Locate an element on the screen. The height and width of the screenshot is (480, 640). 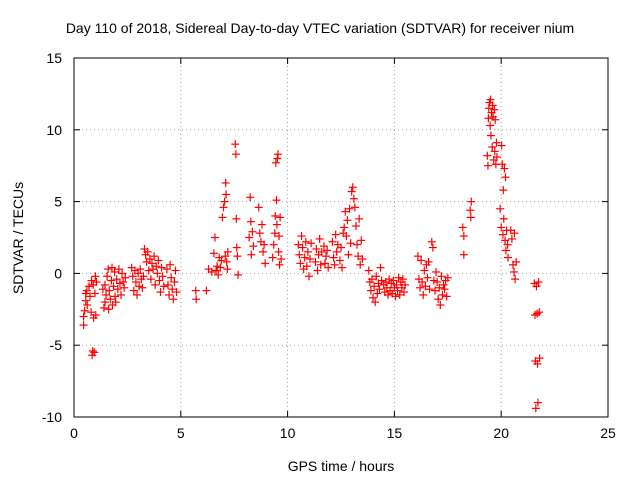
x-tick-label: 20 is located at coordinates (501, 433).